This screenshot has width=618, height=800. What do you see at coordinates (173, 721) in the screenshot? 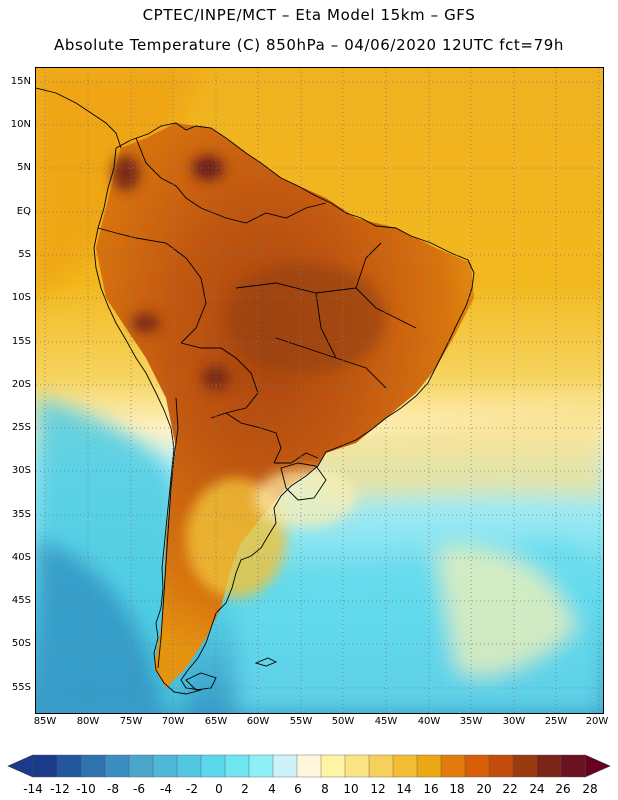
I see `lon-label: 70W` at bounding box center [173, 721].